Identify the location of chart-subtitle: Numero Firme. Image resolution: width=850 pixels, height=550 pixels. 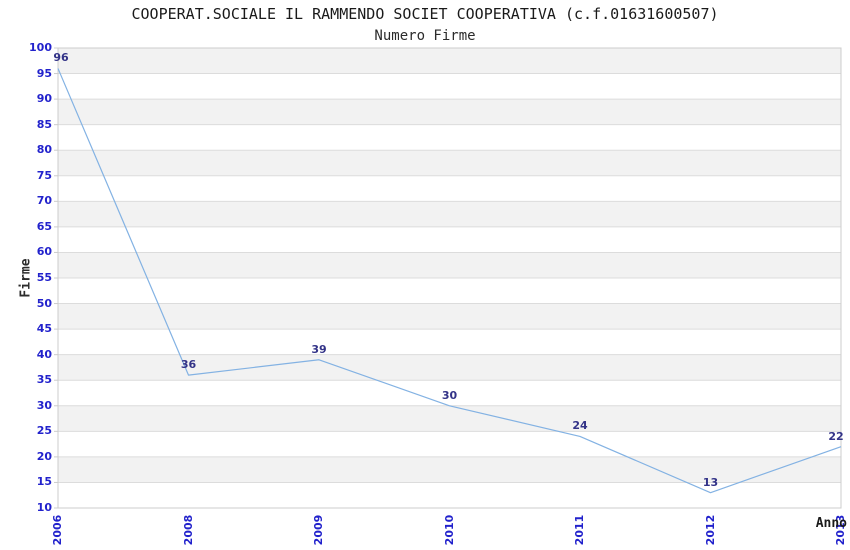
(425, 36).